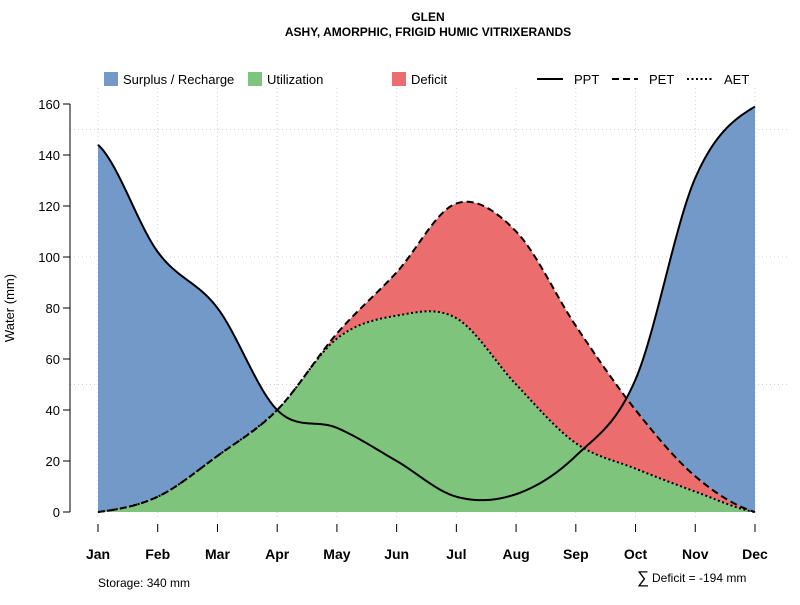 The image size is (800, 605). What do you see at coordinates (53, 410) in the screenshot?
I see `y-tick-label: 40` at bounding box center [53, 410].